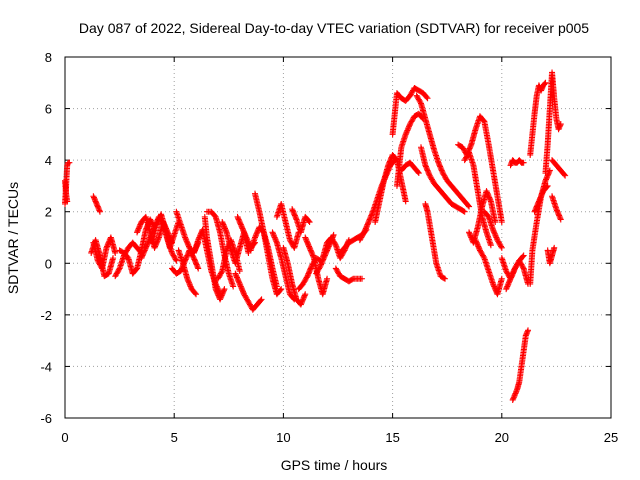 The width and height of the screenshot is (640, 480). I want to click on series-s19, so click(248, 291).